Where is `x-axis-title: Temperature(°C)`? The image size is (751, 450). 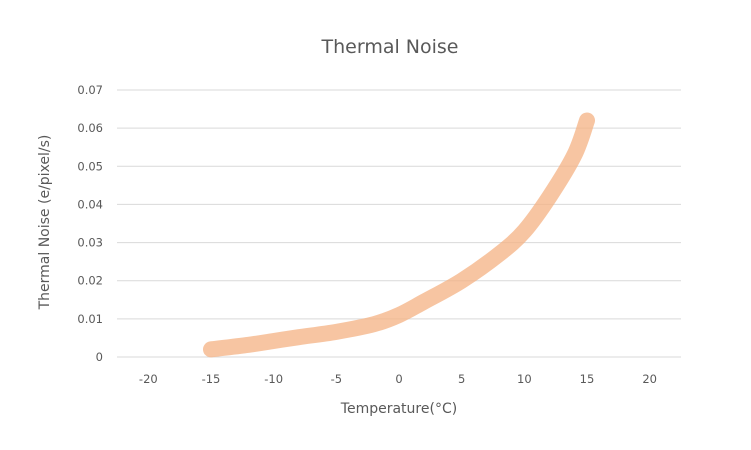
x-axis-title: Temperature(°C) is located at coordinates (398, 409).